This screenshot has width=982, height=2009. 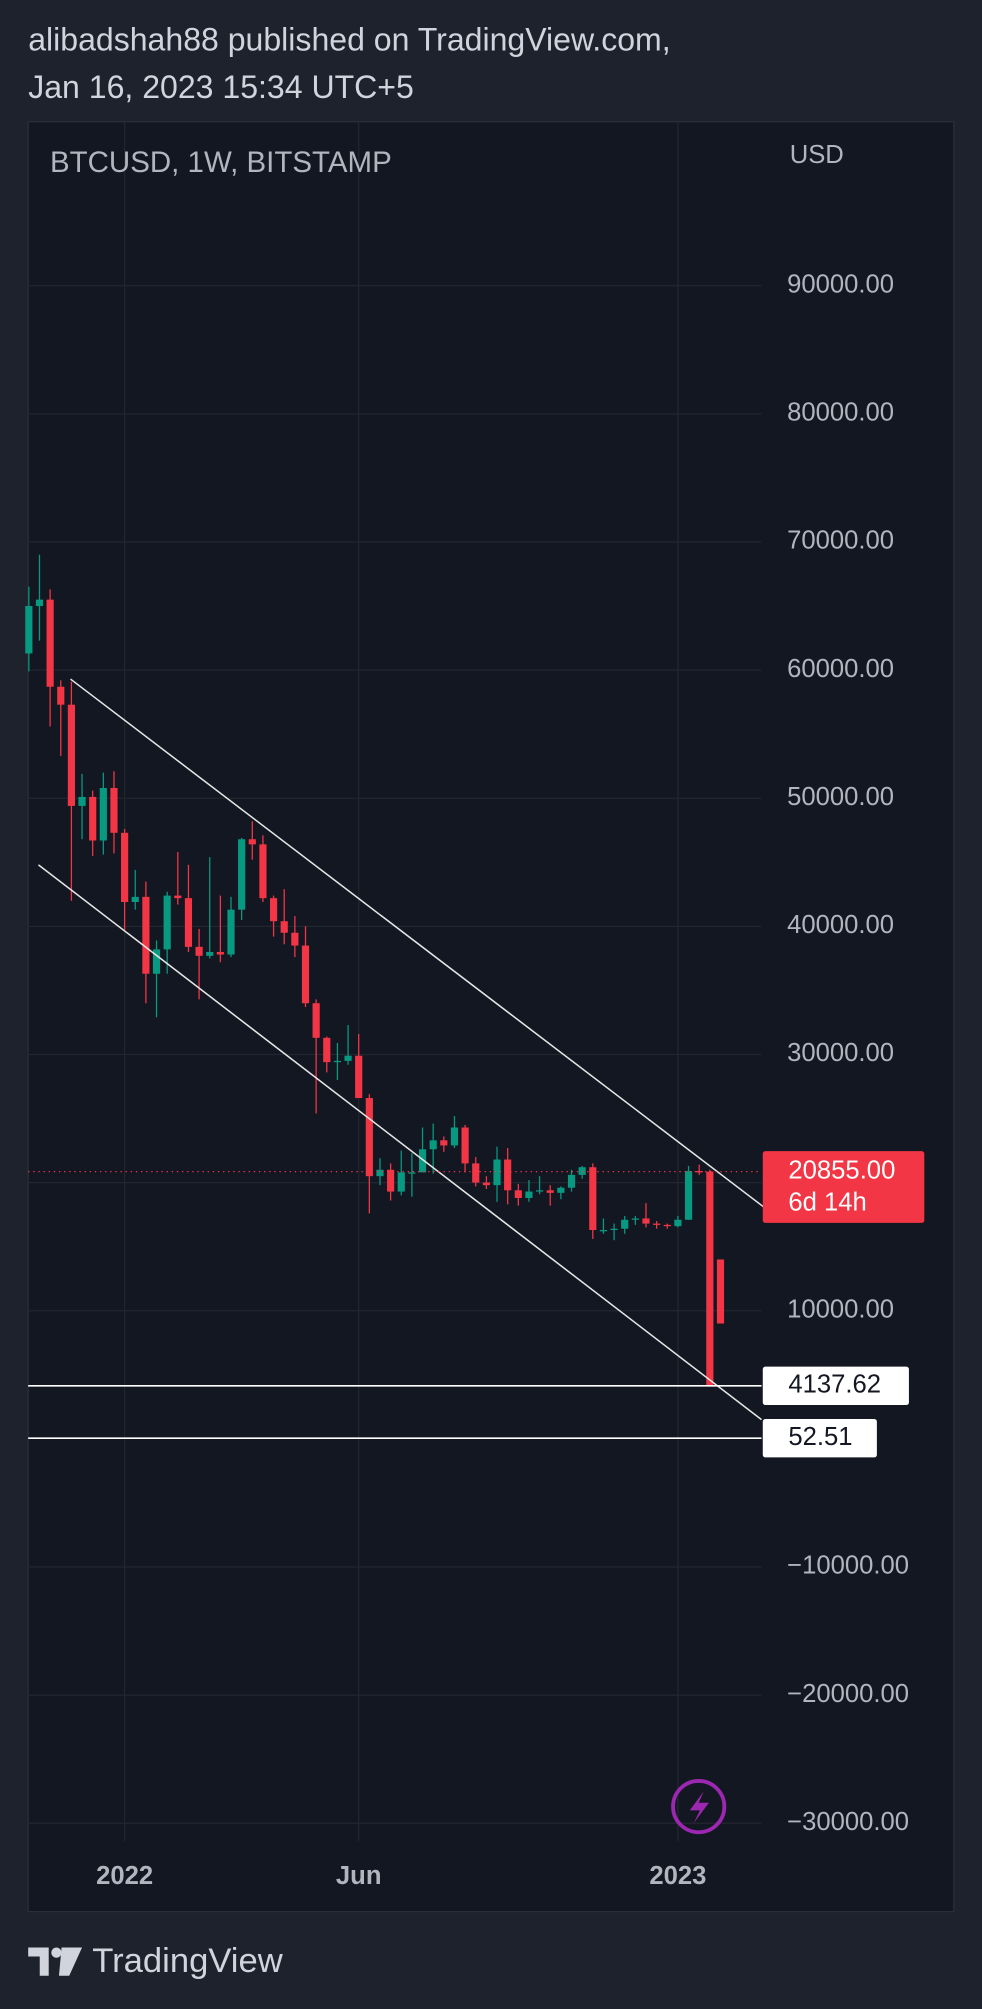 I want to click on axis-unit: USD, so click(x=817, y=155).